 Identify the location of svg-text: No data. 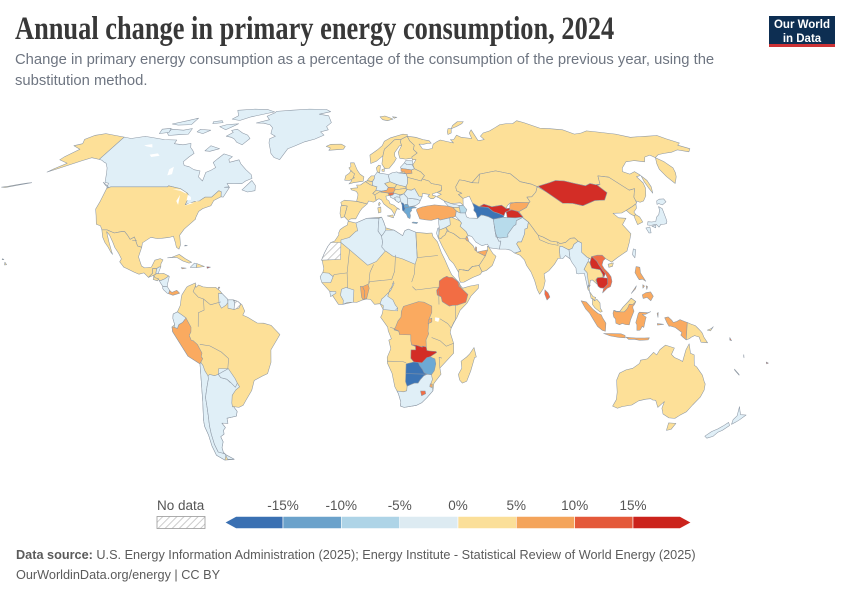
(181, 505).